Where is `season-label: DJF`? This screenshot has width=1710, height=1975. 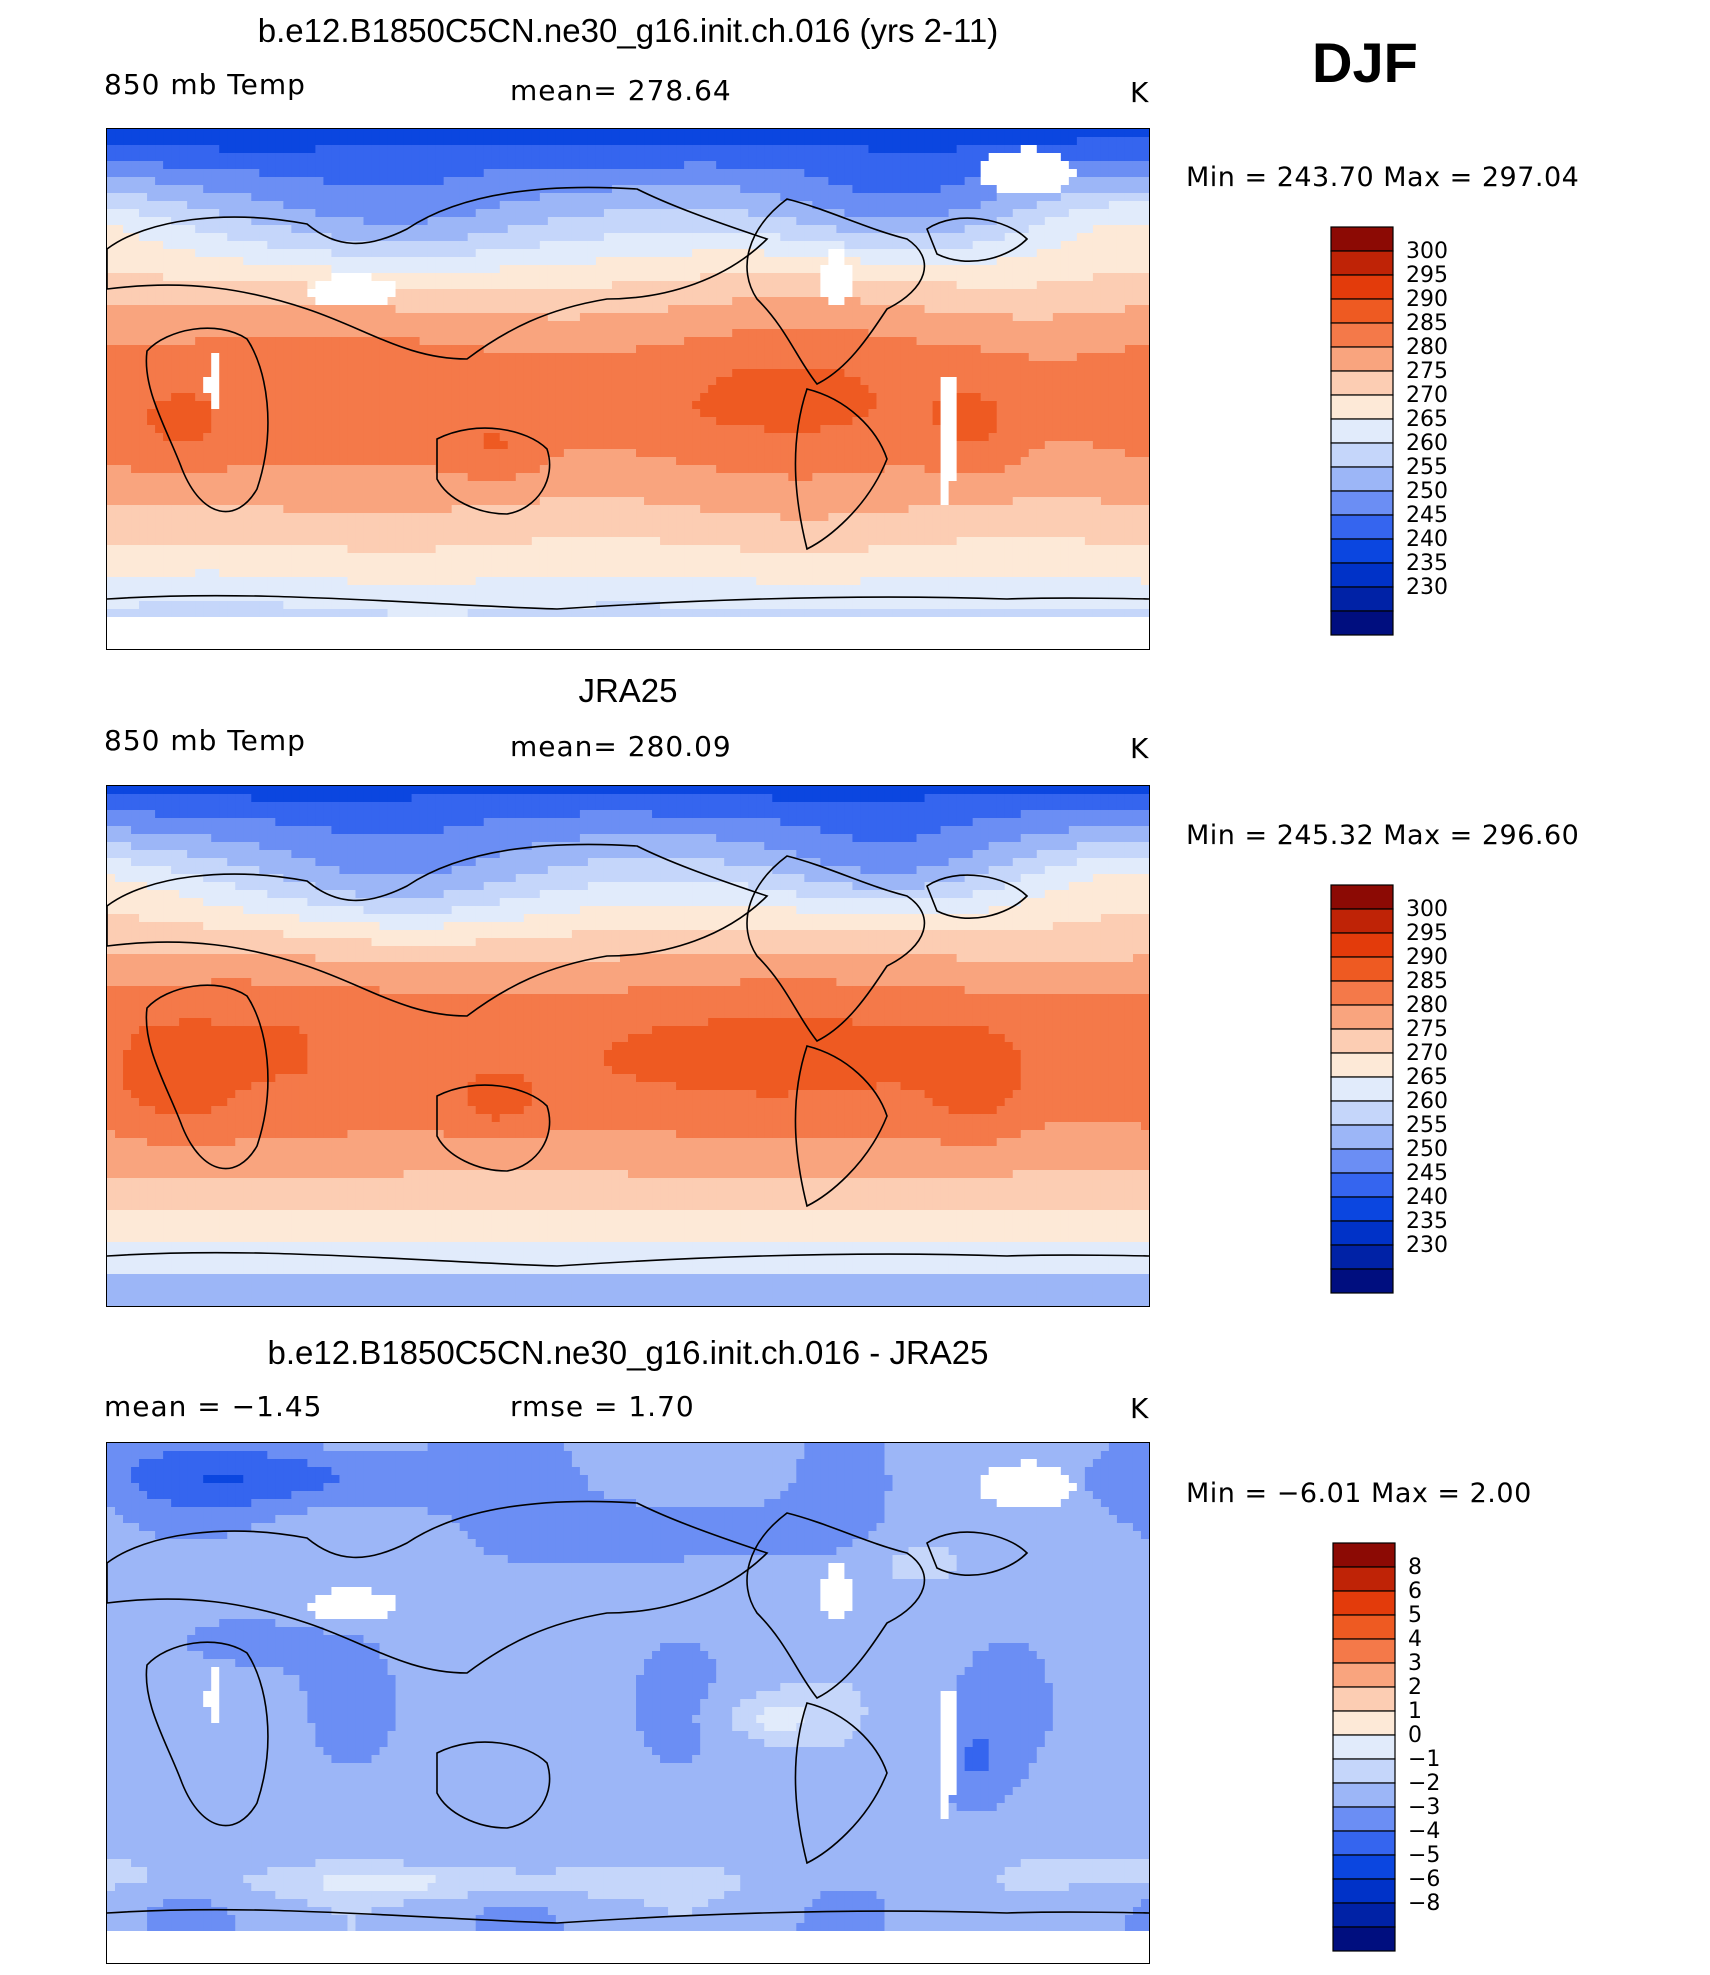
season-label: DJF is located at coordinates (1365, 62).